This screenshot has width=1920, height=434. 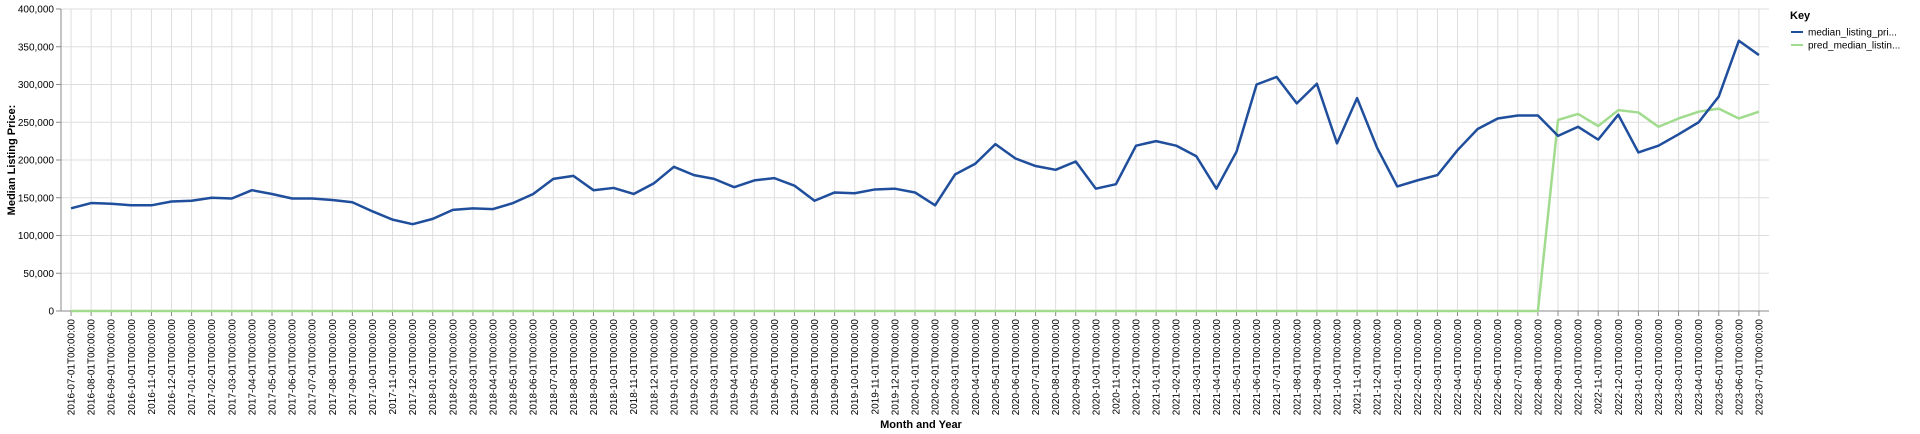 I want to click on x-tick-label: 2017-04-01T00:00:00, so click(x=252, y=367).